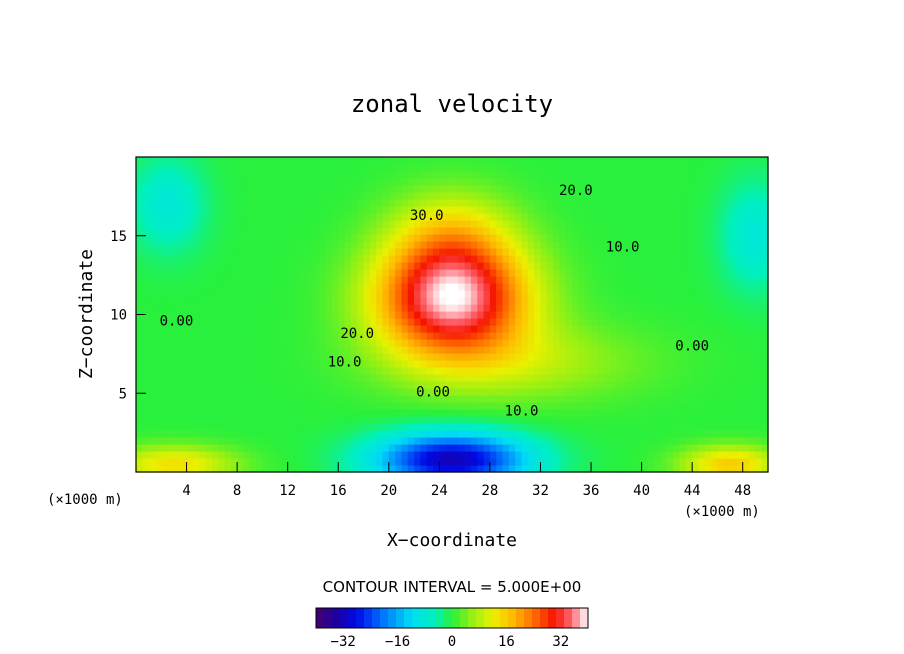 The height and width of the screenshot is (654, 904). What do you see at coordinates (376, 618) in the screenshot?
I see `colorbar-swatch` at bounding box center [376, 618].